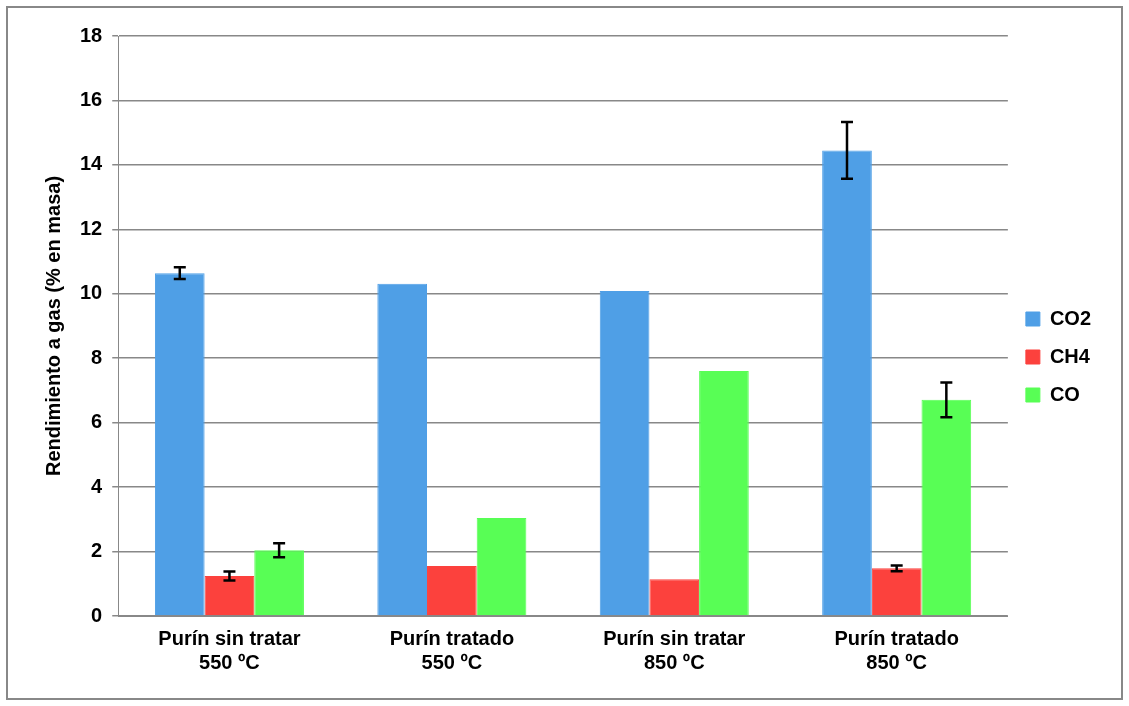 The height and width of the screenshot is (706, 1129). I want to click on legend-label: CO, so click(1064, 393).